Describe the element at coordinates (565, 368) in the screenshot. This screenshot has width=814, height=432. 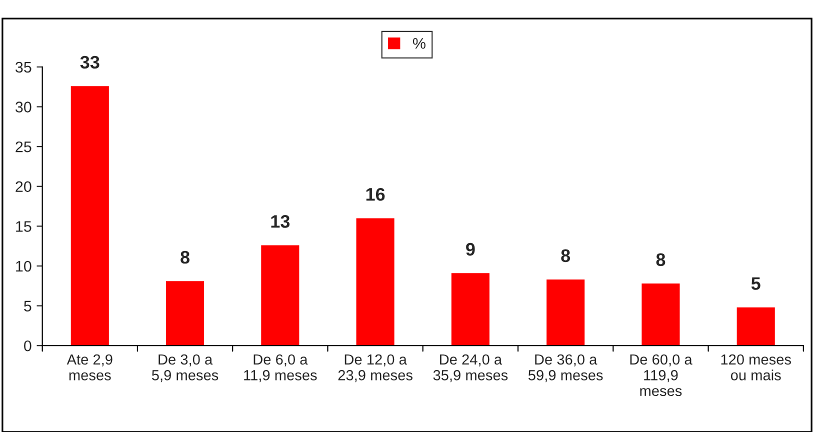
I see `x-tick-label: De 36,0 a 59,9 meses` at that location.